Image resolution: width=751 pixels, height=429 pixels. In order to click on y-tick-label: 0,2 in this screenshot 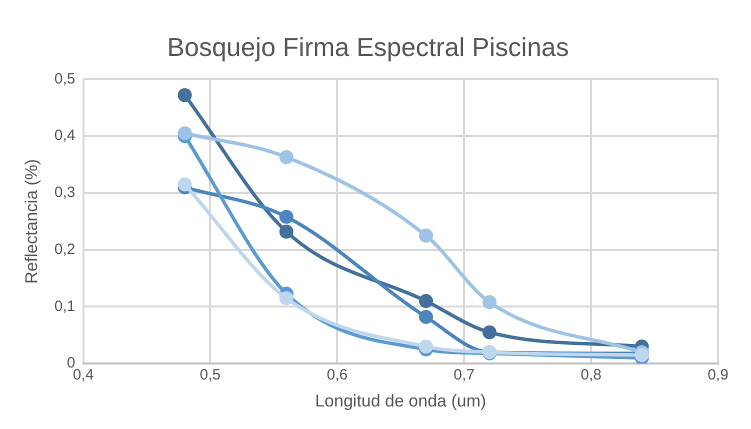, I will do `click(65, 249)`.